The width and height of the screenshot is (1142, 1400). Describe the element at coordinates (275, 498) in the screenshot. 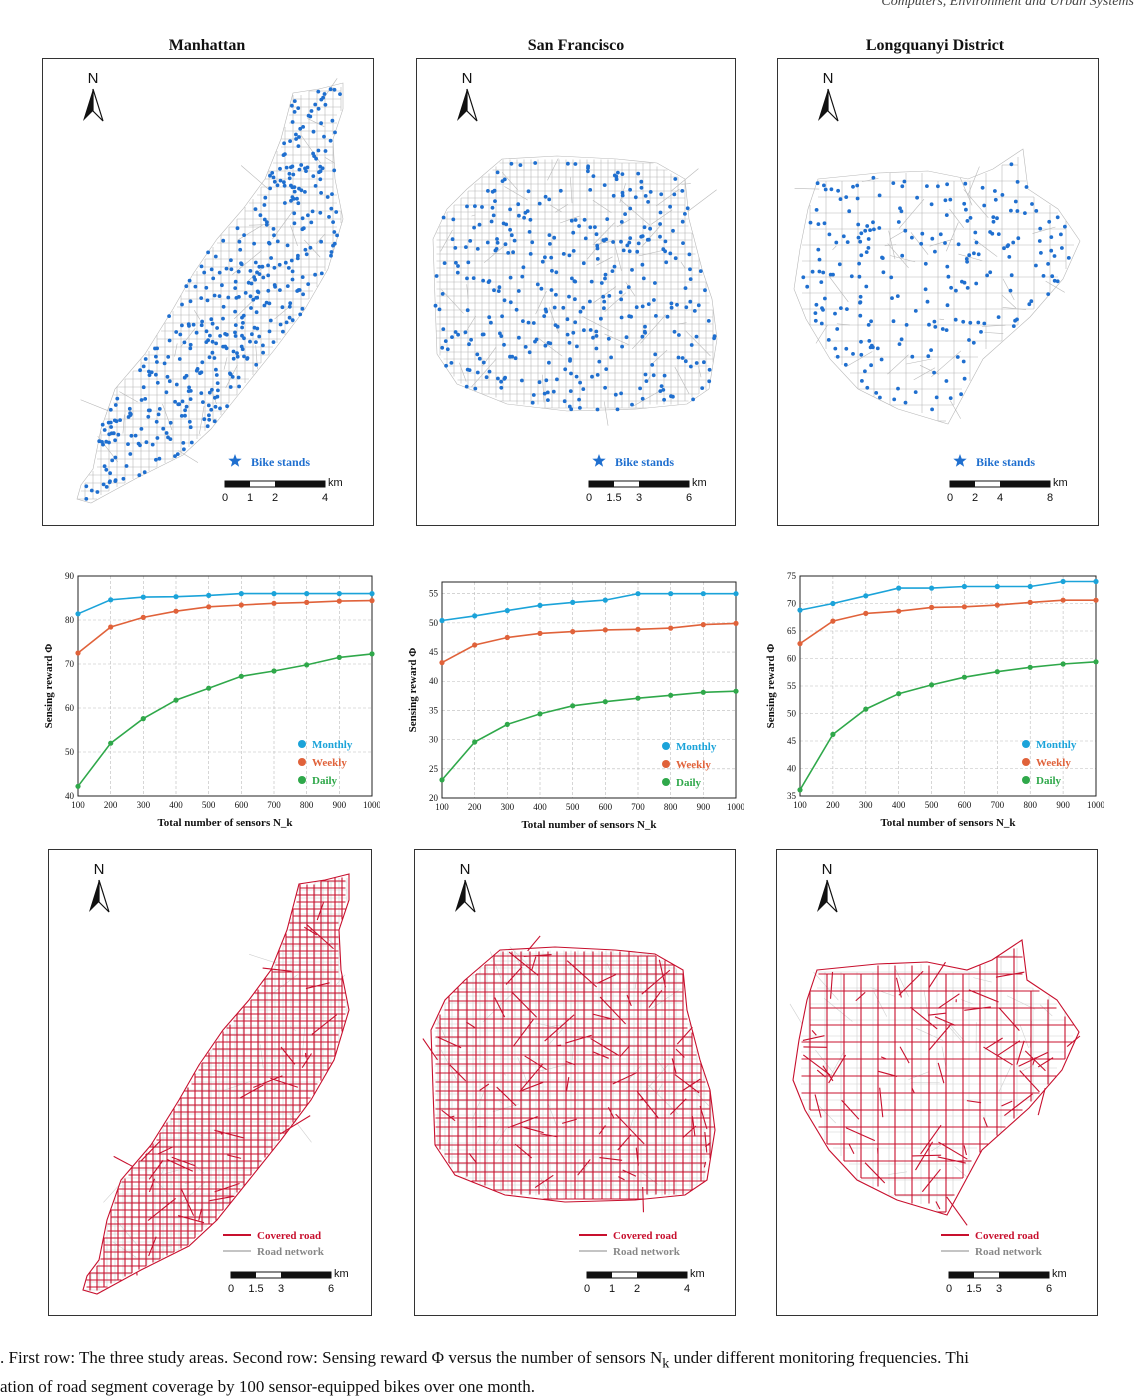

I see `scale-label: 2` at that location.